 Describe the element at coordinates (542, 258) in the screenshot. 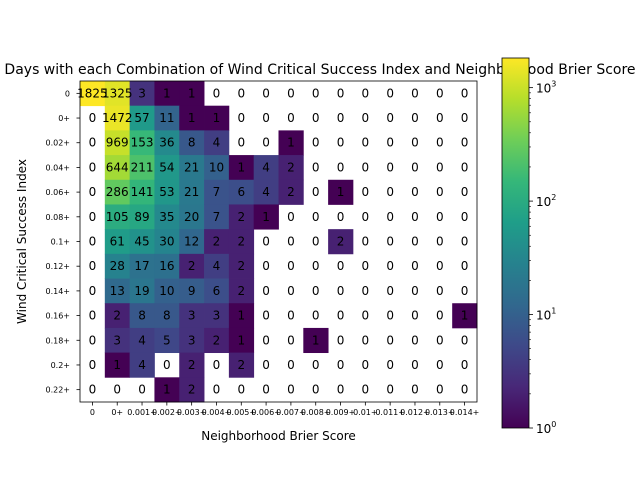

I see `colorbar-ticks: 10⁰ 10¹ 10² 10³` at that location.